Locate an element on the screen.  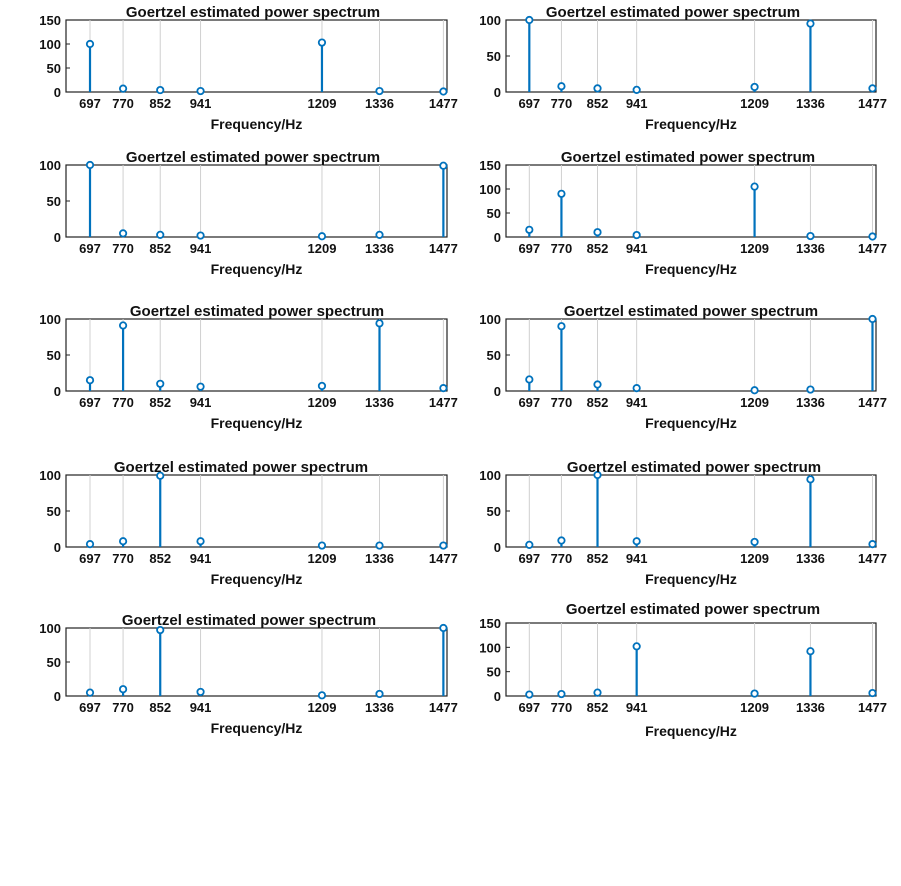
chart-5-xtick-label-2: 770 is located at coordinates (123, 402).